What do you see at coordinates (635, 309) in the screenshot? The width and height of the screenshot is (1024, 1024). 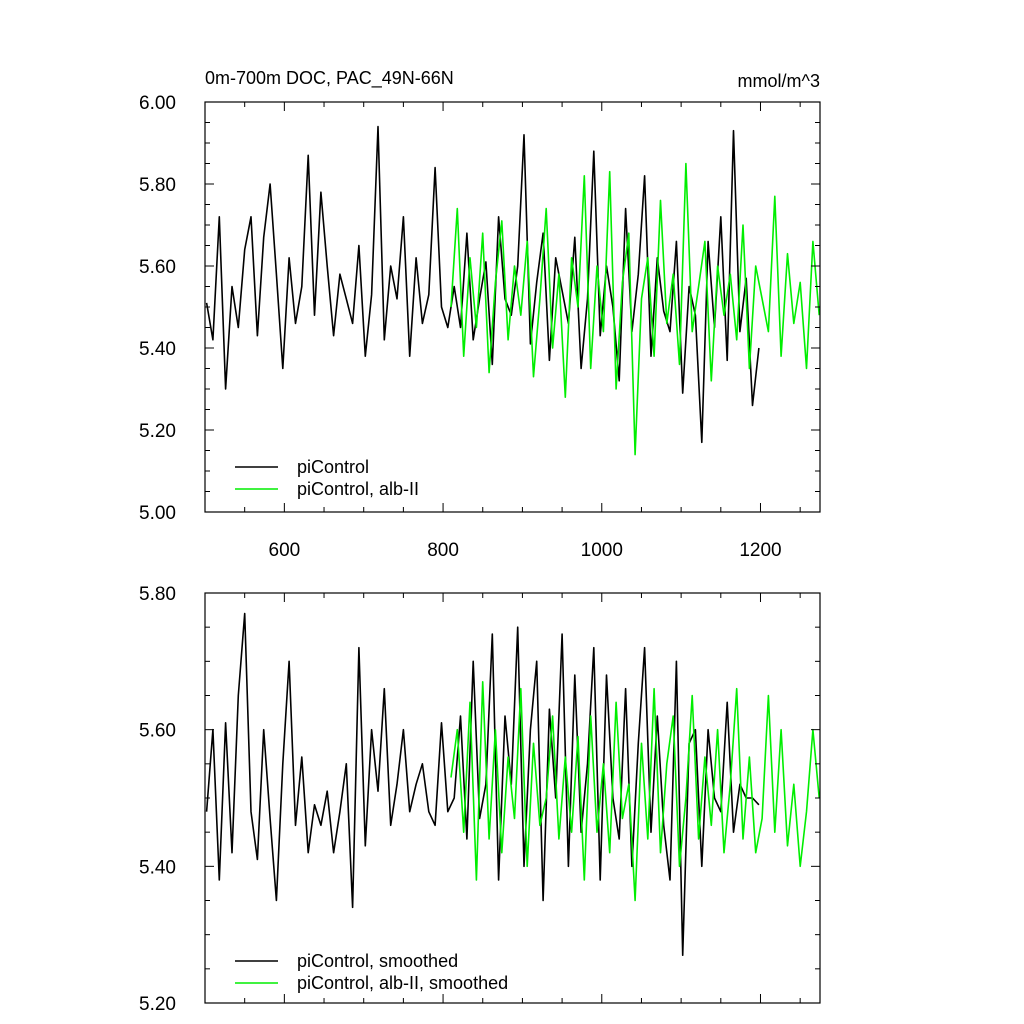 I see `series-line-picontrol-alb-ii` at bounding box center [635, 309].